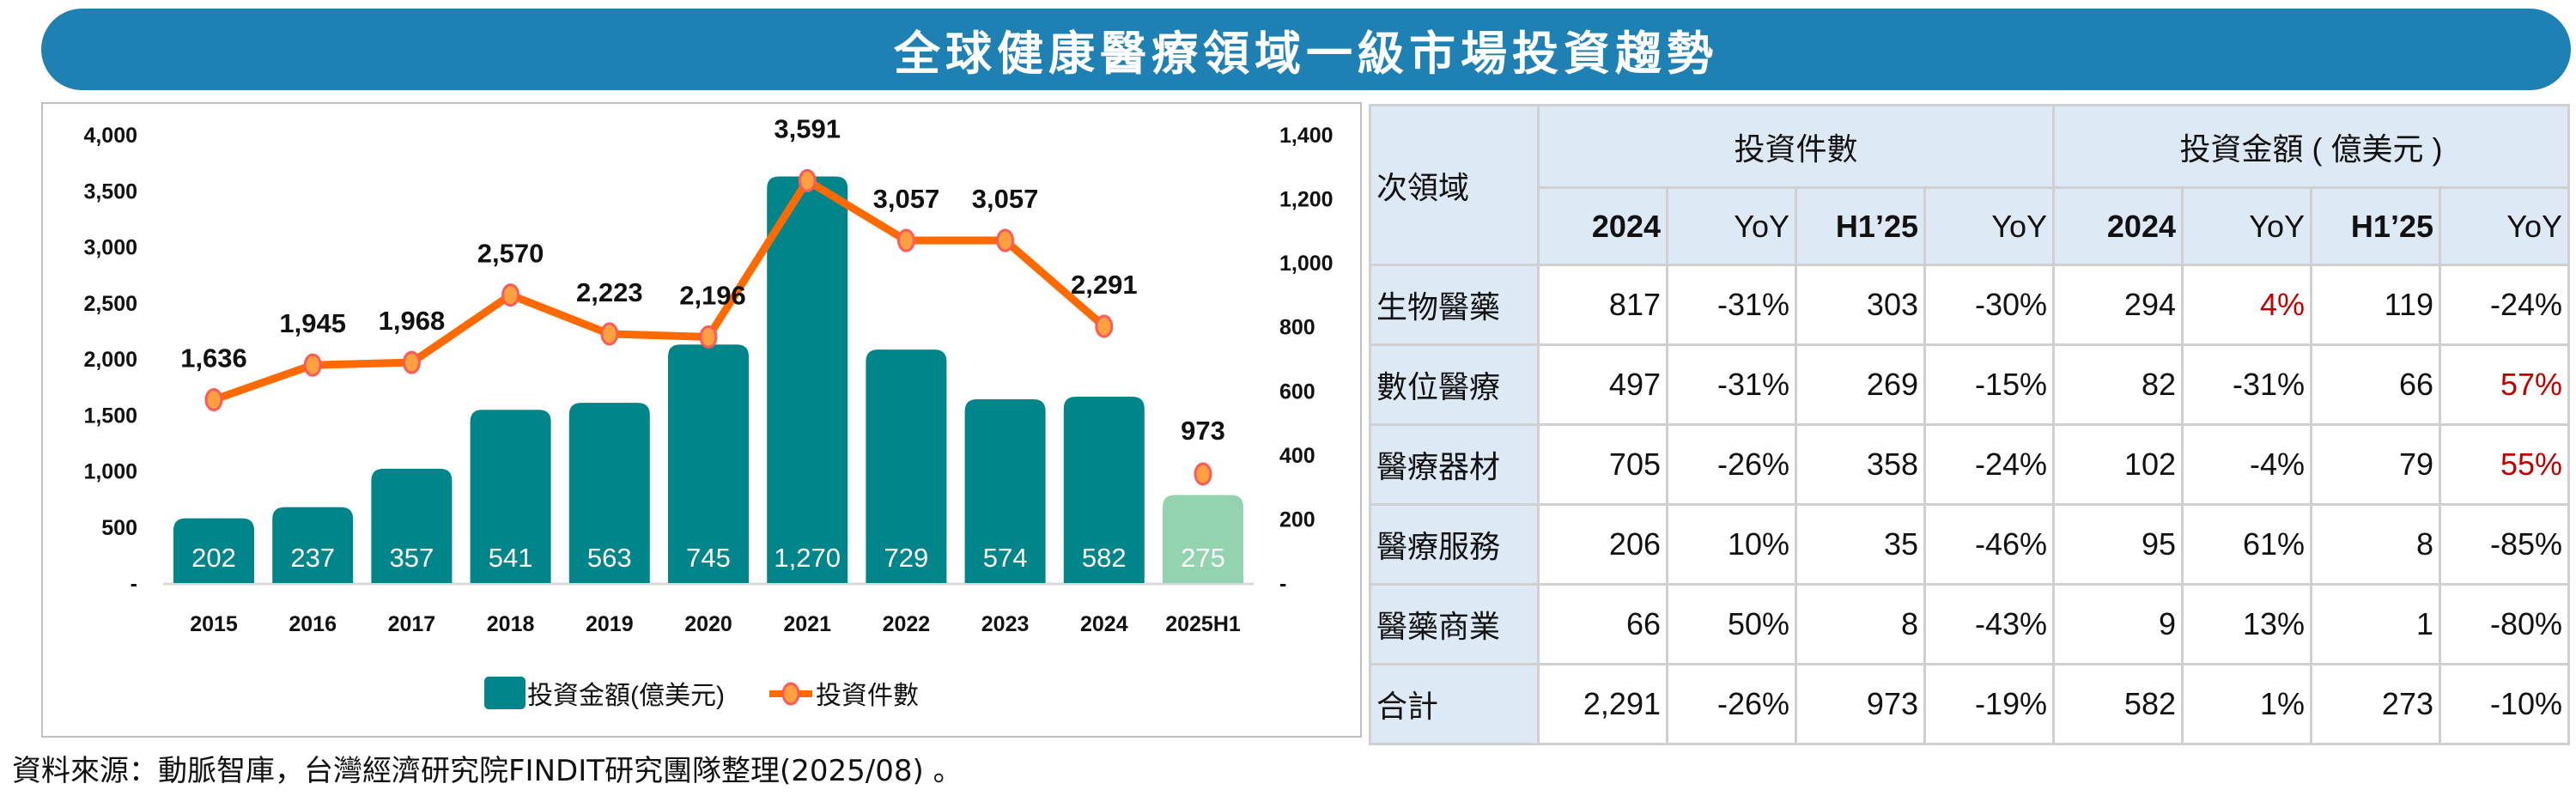 The width and height of the screenshot is (2576, 808). Describe the element at coordinates (609, 292) in the screenshot. I see `count-value-label: 2,223` at that location.